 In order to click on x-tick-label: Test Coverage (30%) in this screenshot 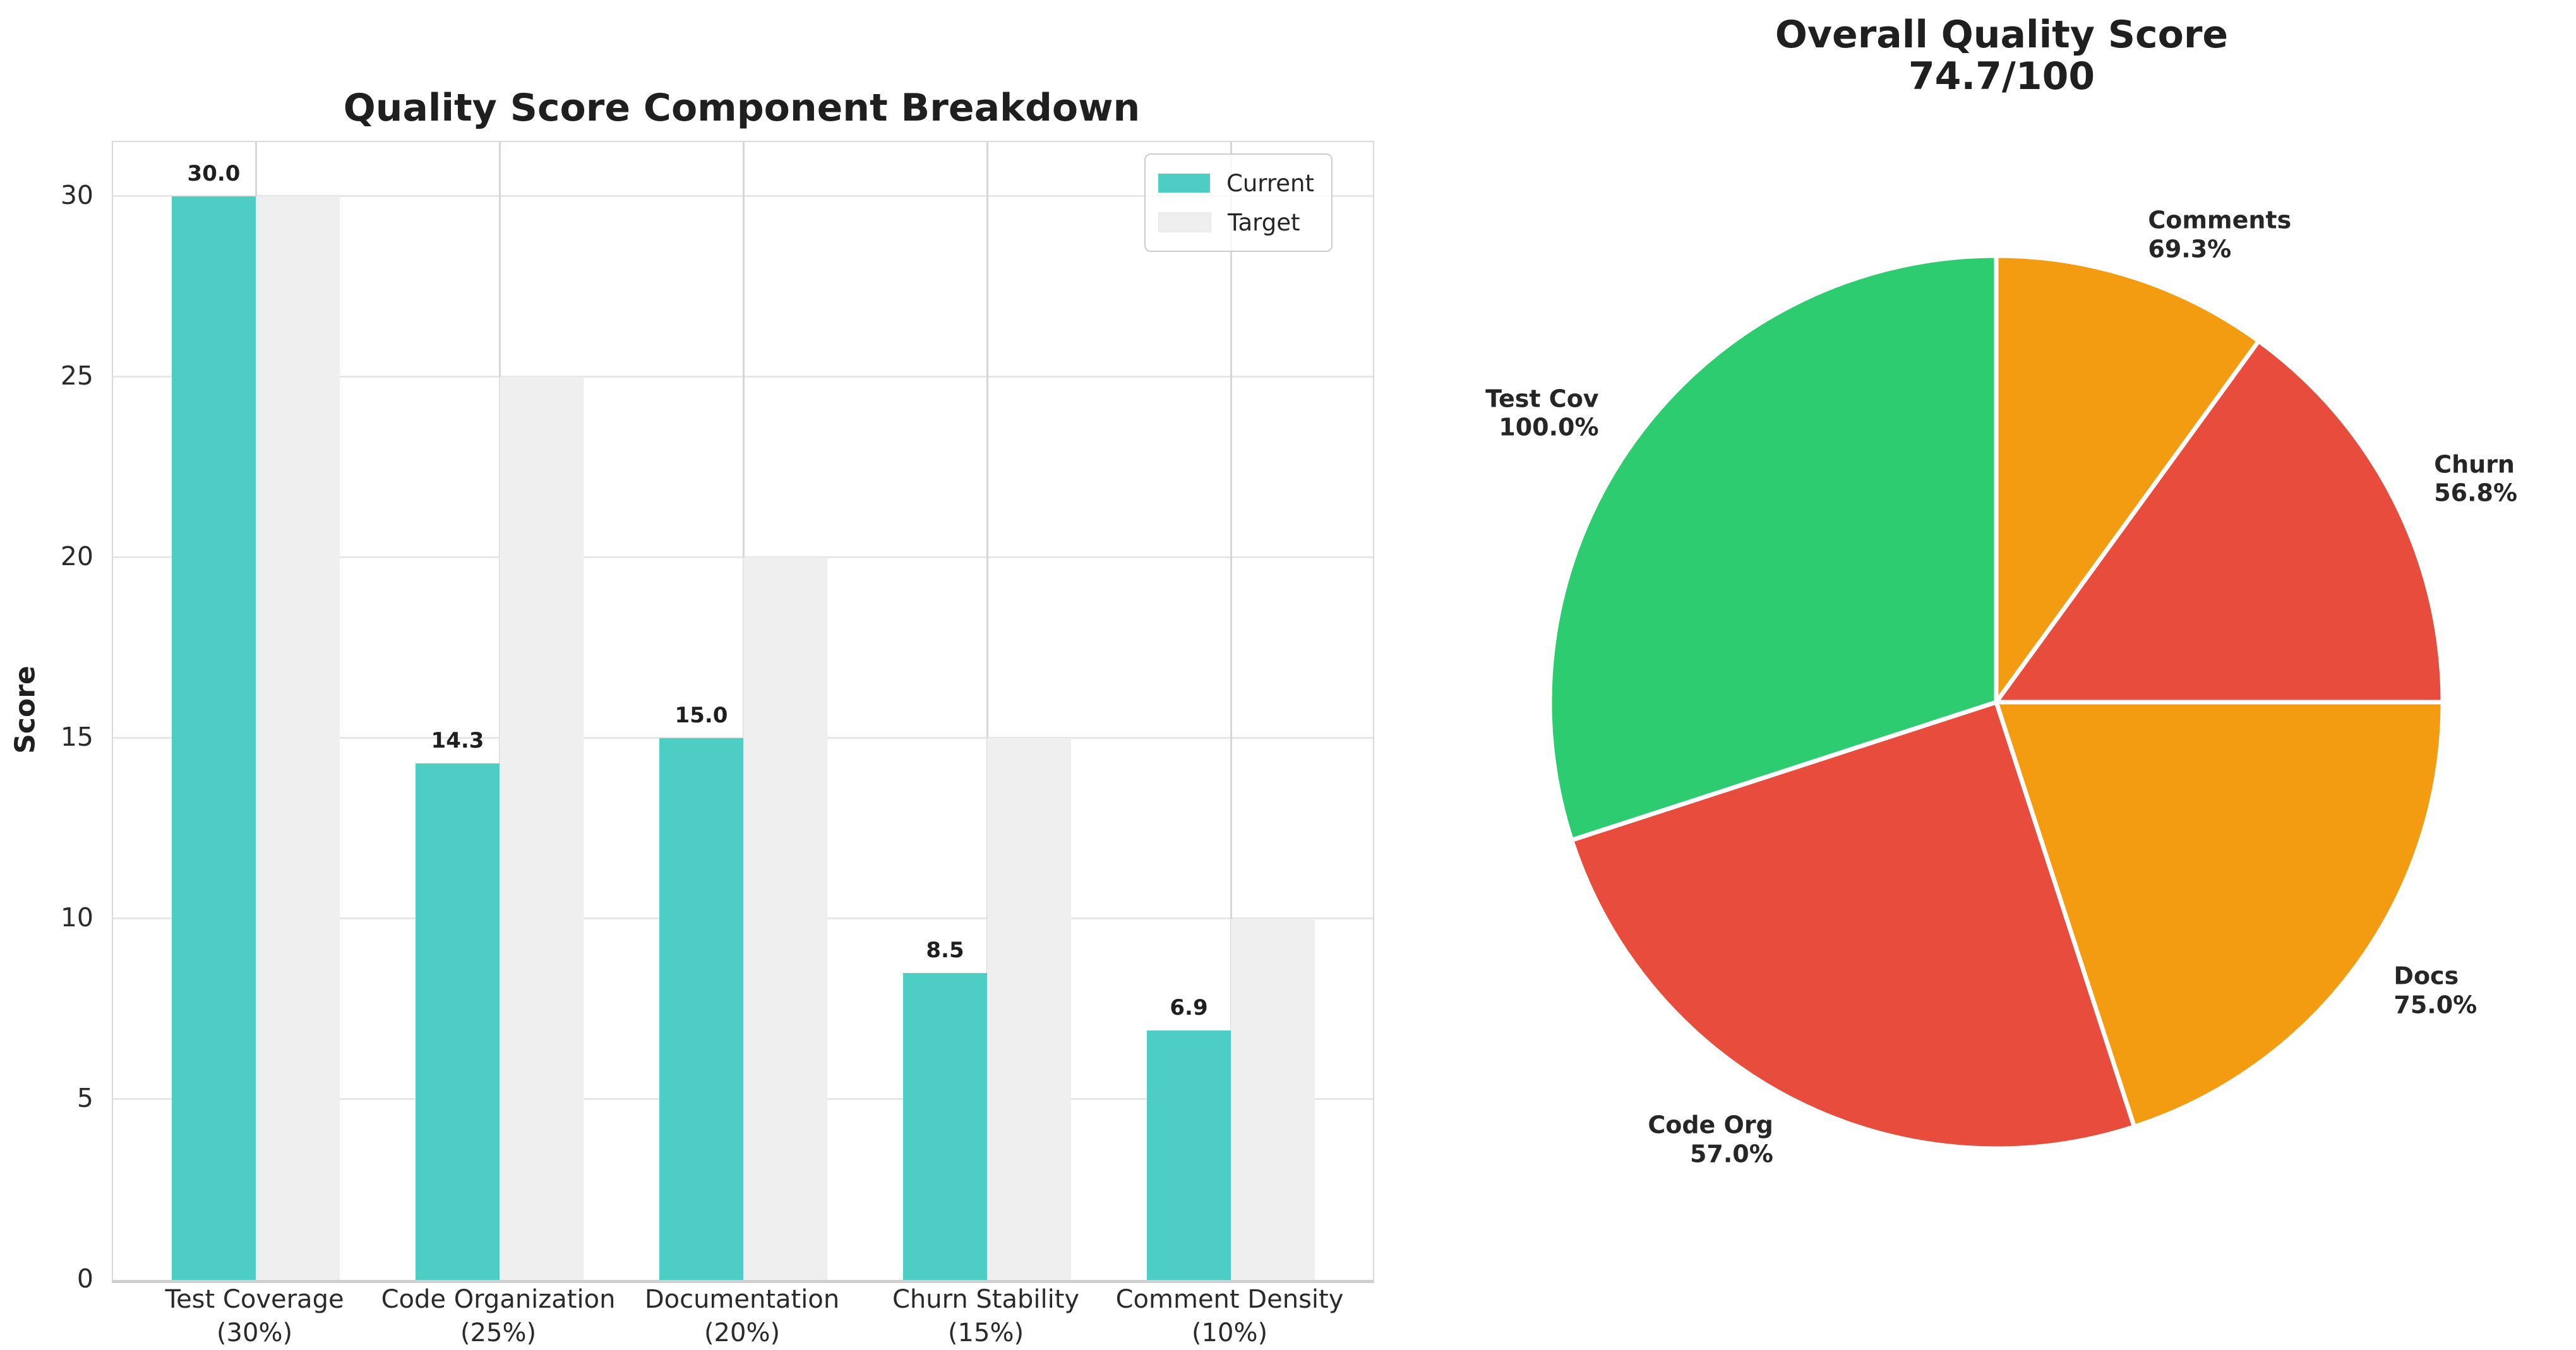, I will do `click(254, 1316)`.